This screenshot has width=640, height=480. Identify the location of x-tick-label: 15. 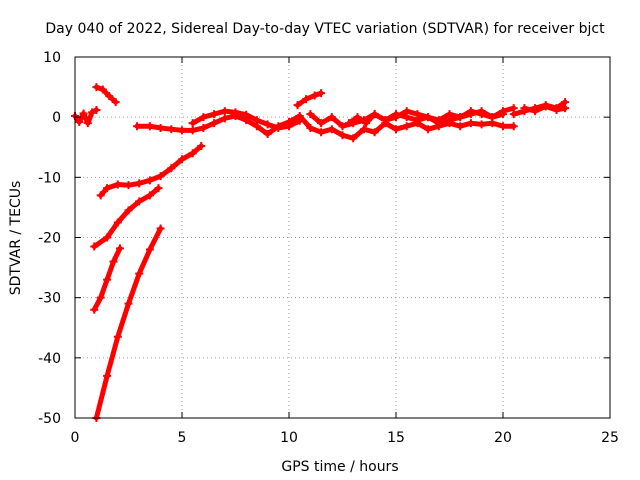
(396, 438).